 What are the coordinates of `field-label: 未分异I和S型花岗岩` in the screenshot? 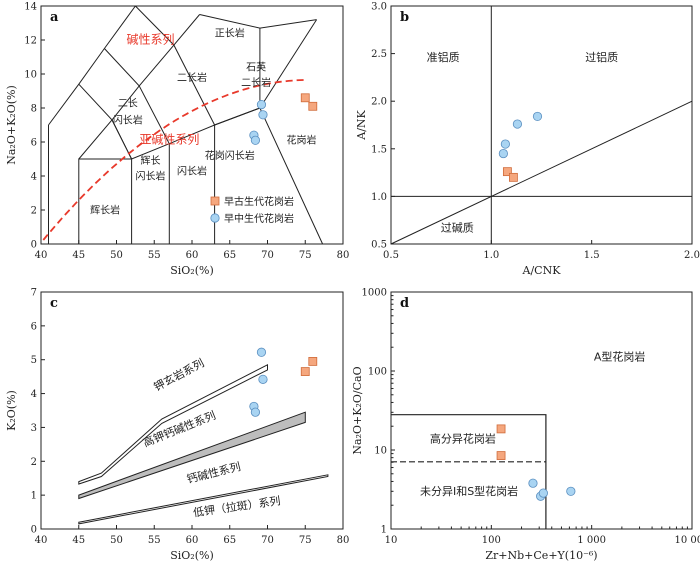 It's located at (469, 491).